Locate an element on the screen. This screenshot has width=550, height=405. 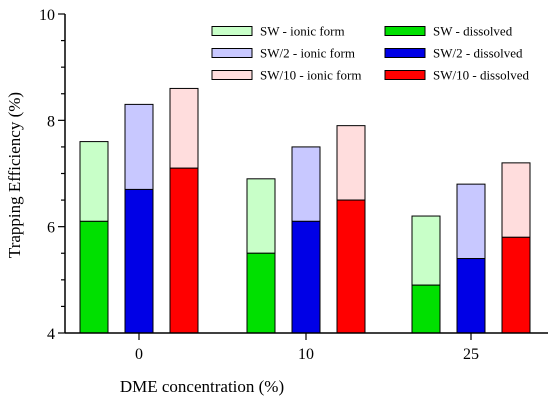
x-tick-label: 10 is located at coordinates (306, 354).